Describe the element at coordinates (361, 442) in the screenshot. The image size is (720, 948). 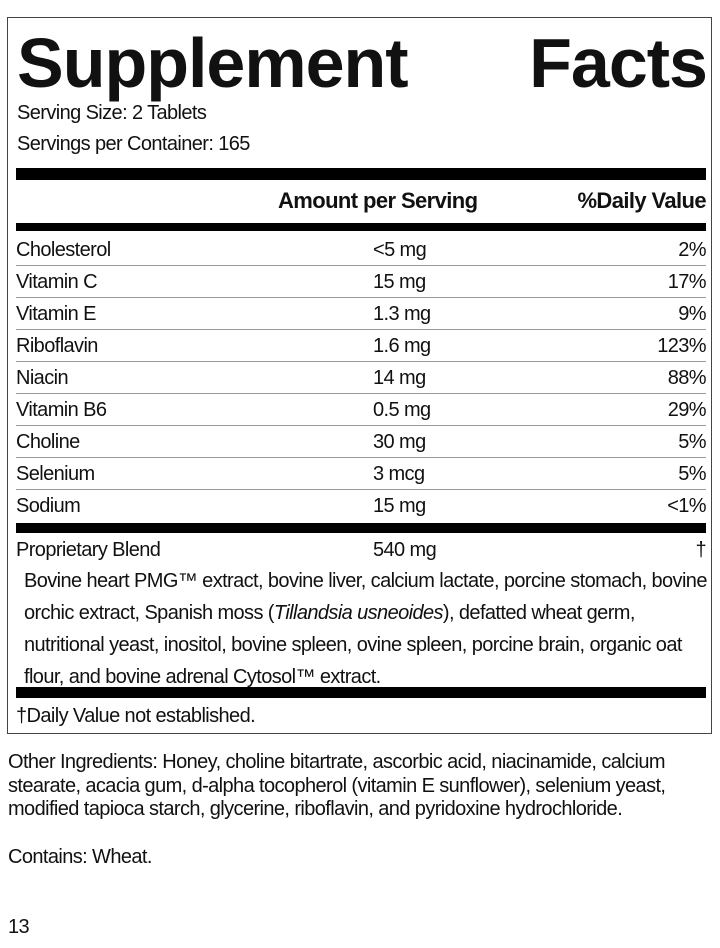
I see `table-row: Choline 30 mg 5%` at that location.